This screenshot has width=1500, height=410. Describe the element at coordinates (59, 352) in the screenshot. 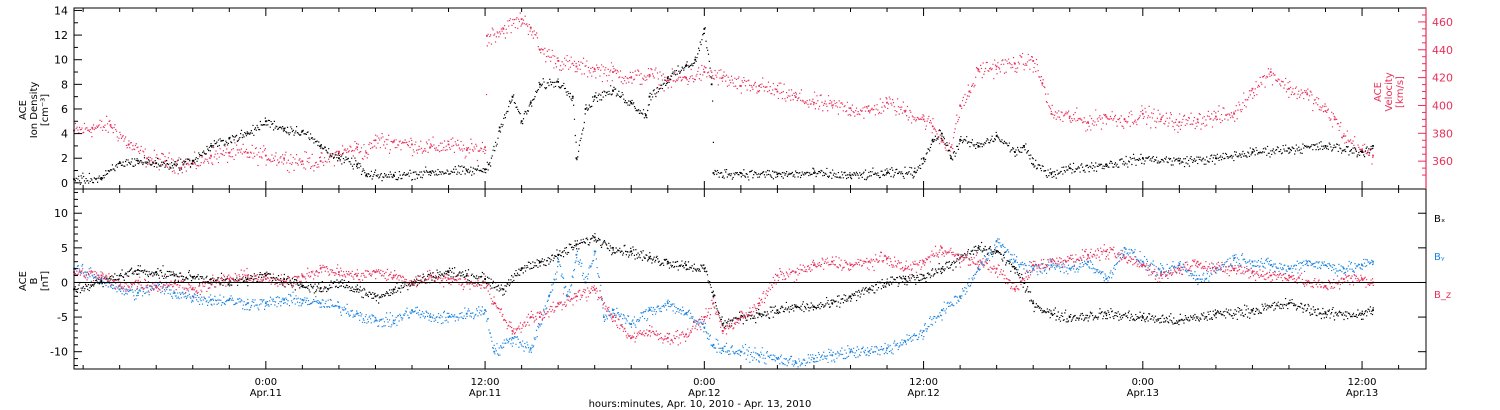

I see `b-tick-label: -10` at that location.